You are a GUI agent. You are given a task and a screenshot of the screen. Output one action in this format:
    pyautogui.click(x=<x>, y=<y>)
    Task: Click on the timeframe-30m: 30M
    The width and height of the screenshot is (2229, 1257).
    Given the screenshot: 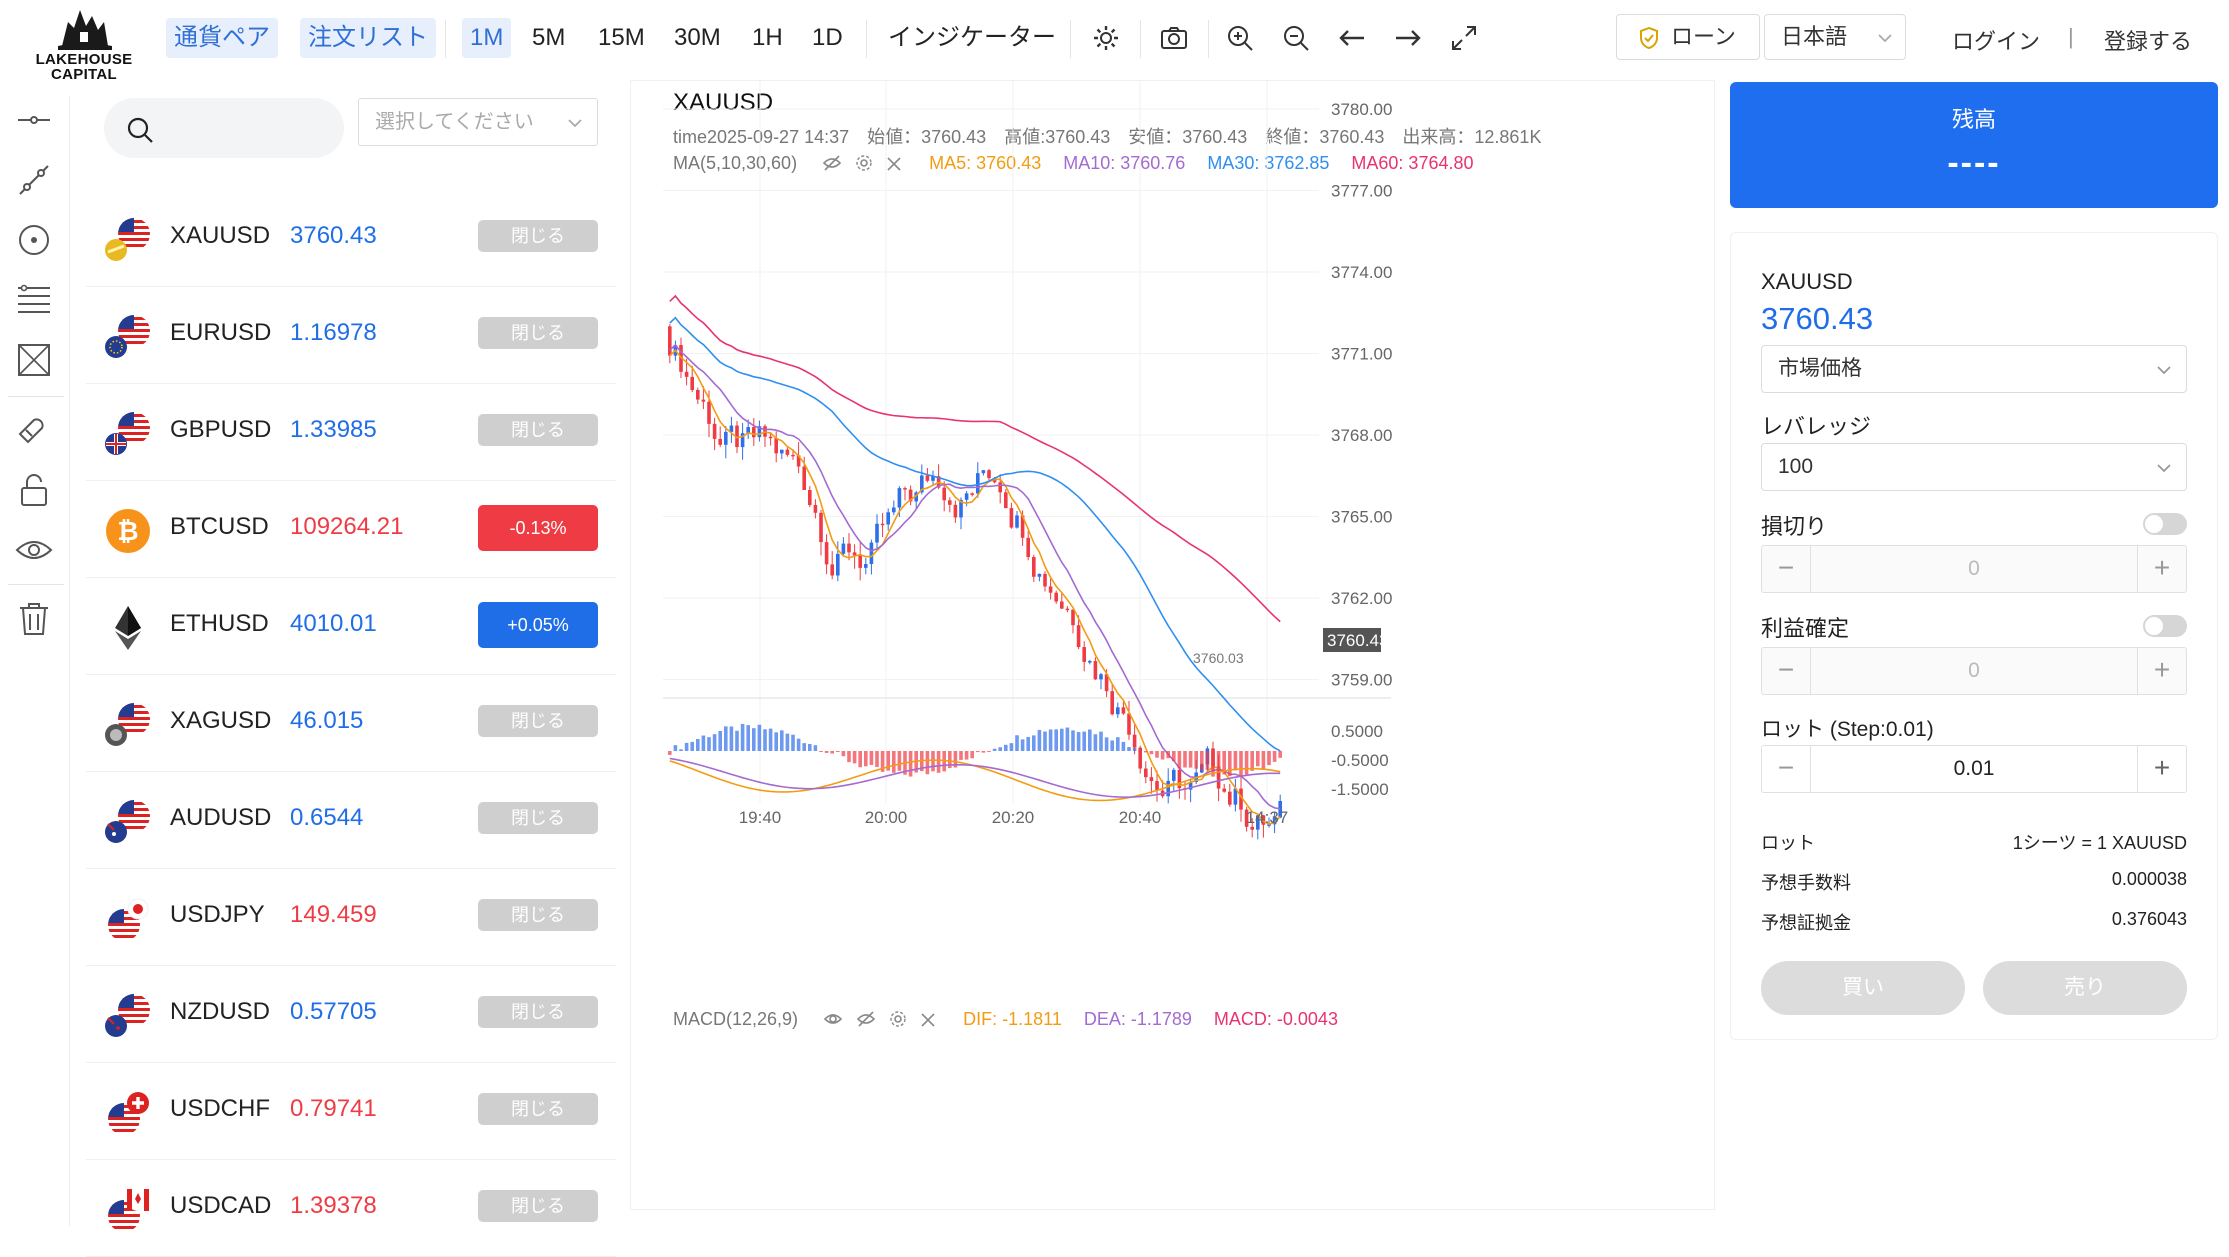 What is the action you would take?
    pyautogui.click(x=697, y=37)
    